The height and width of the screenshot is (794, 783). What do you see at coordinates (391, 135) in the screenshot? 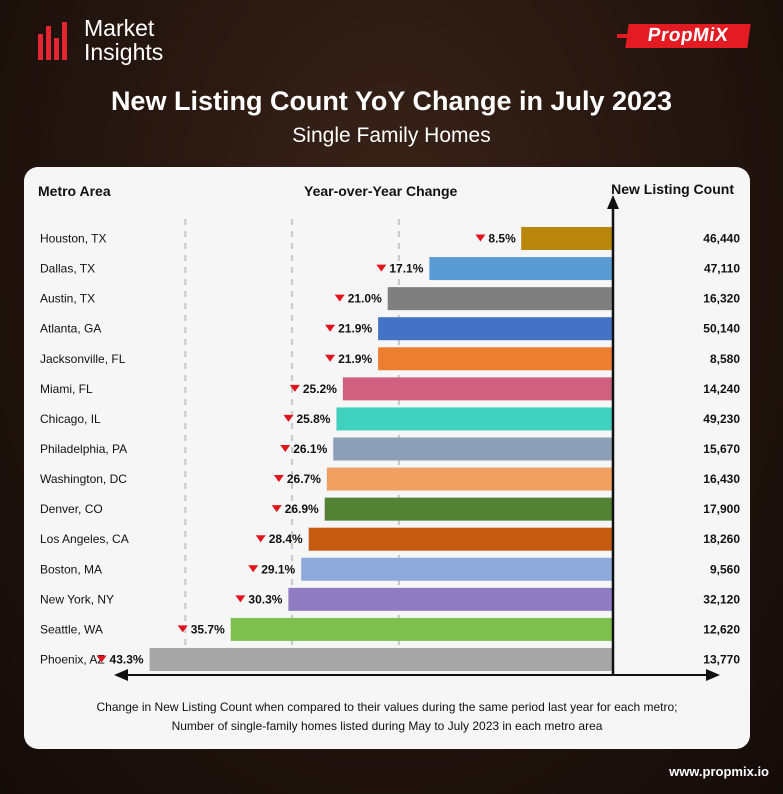
I see `page-subtitle: Single Family Homes` at bounding box center [391, 135].